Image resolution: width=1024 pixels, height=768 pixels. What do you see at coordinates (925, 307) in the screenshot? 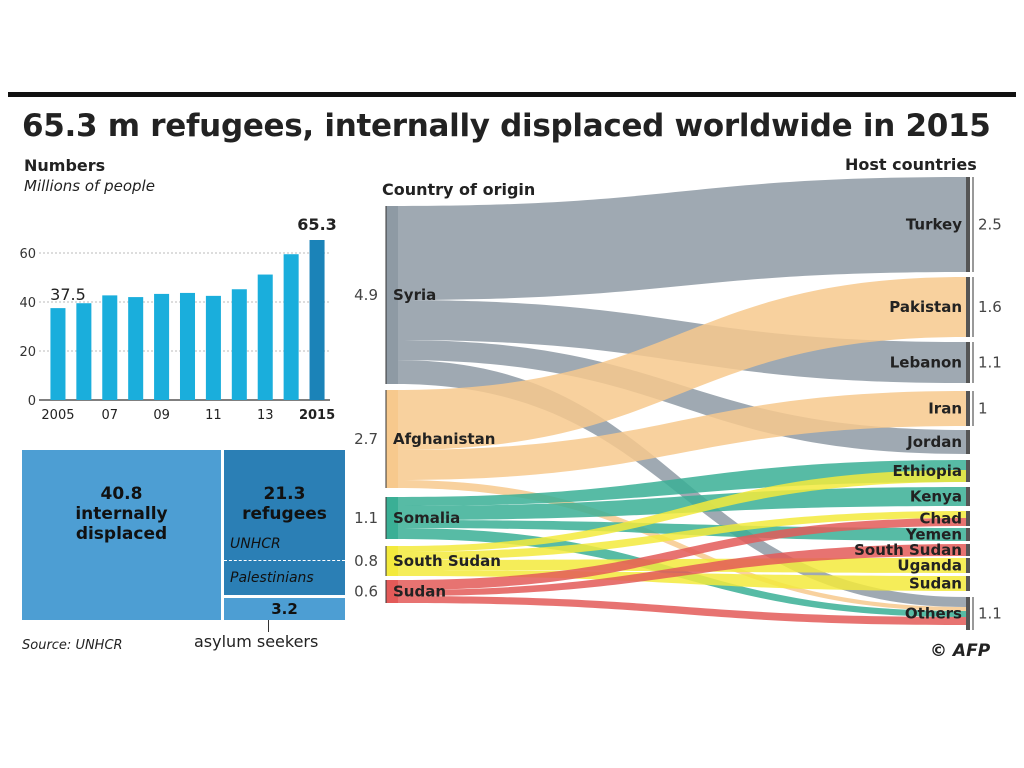
I see `host-label: Pakistan` at bounding box center [925, 307].